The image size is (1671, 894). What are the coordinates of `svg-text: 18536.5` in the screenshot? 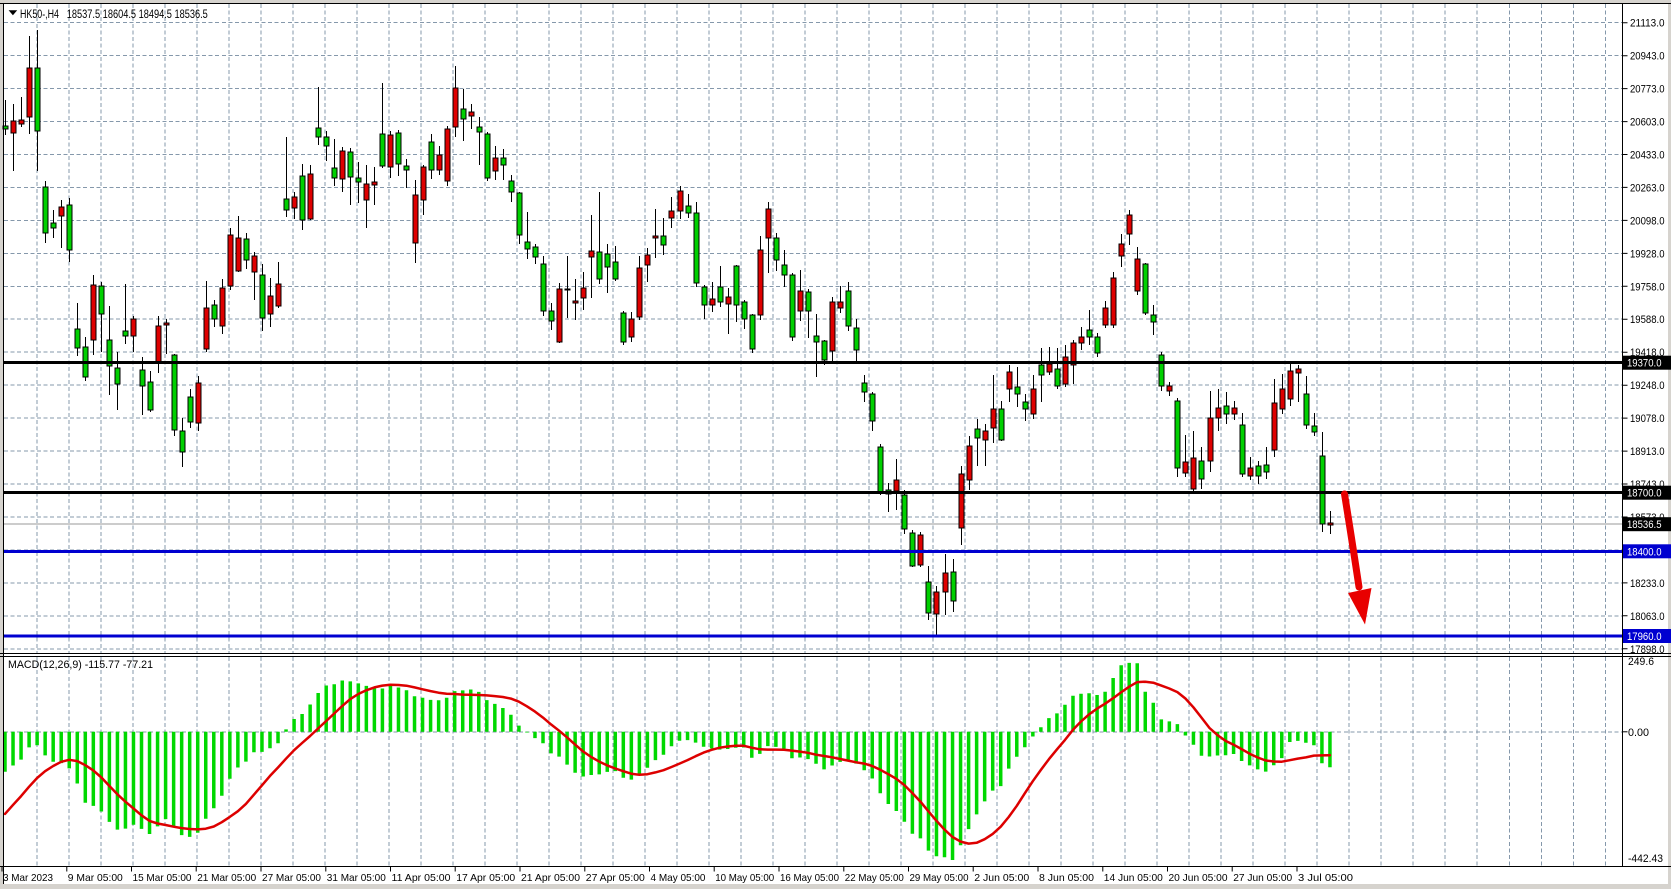 It's located at (1644, 525).